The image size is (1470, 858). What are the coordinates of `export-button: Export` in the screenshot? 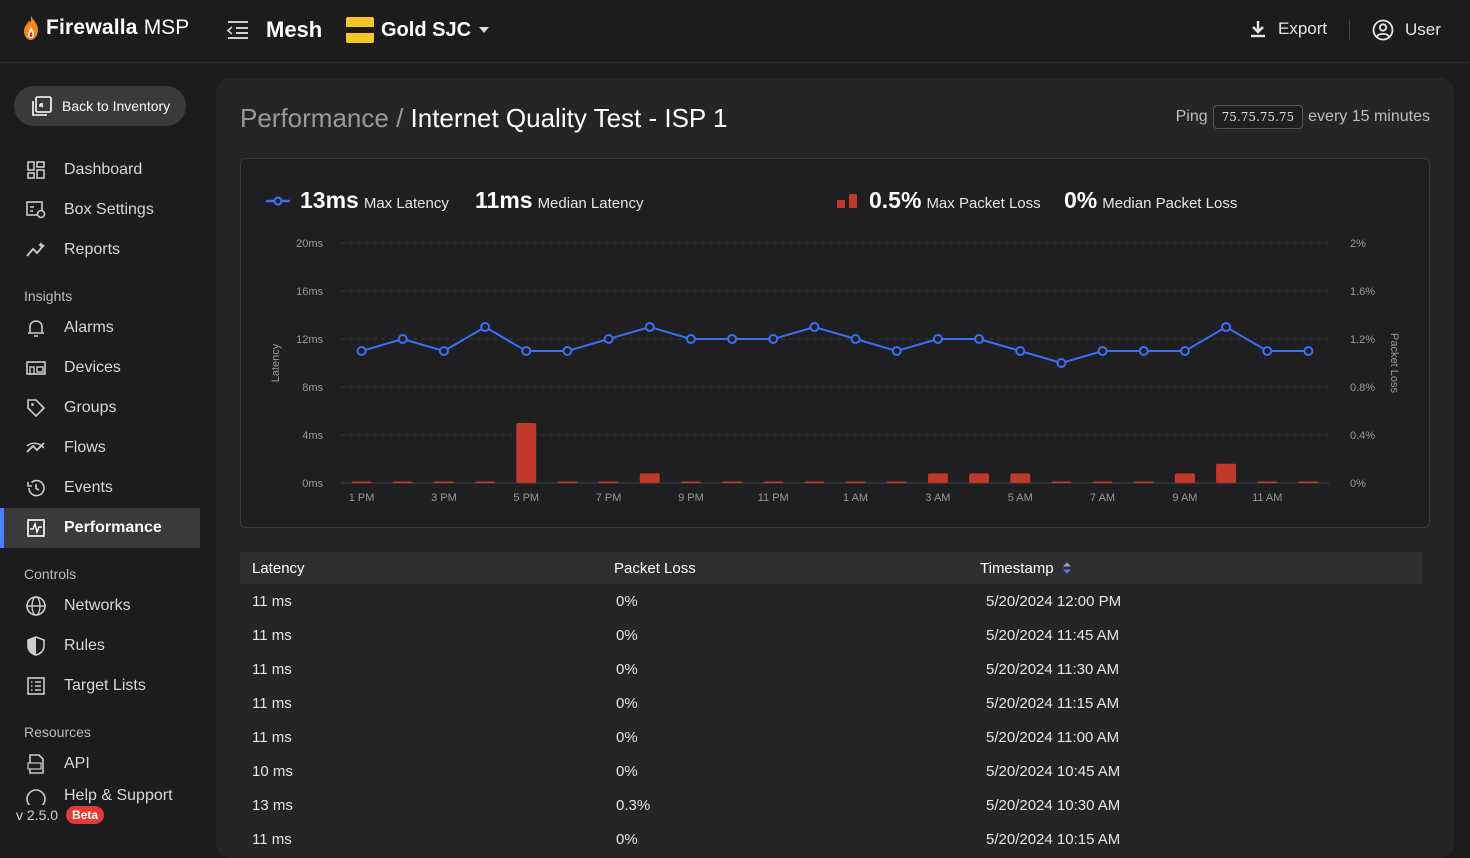 It's located at (1287, 29).